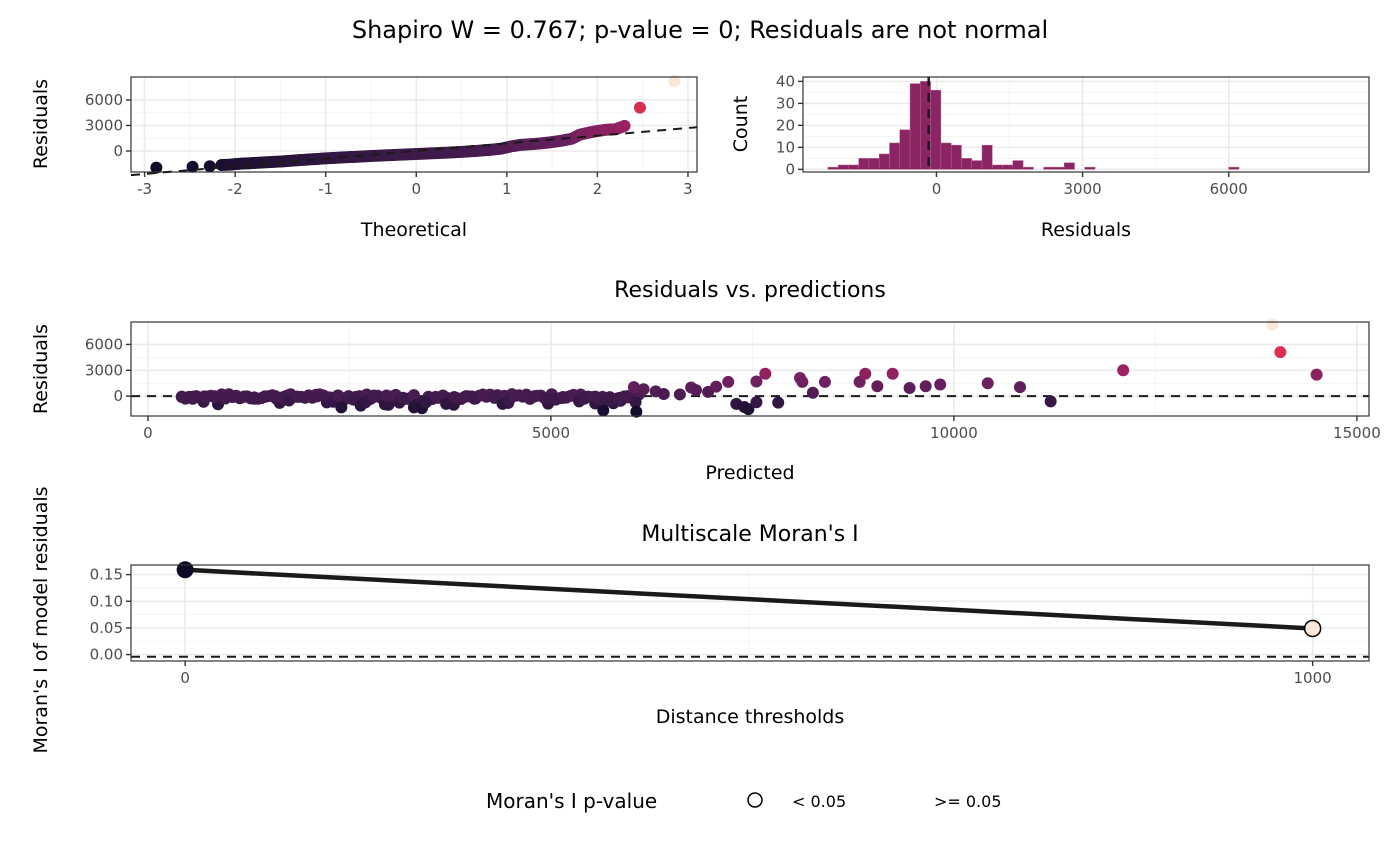  Describe the element at coordinates (1082, 189) in the screenshot. I see `x-tick-label: 3000` at that location.